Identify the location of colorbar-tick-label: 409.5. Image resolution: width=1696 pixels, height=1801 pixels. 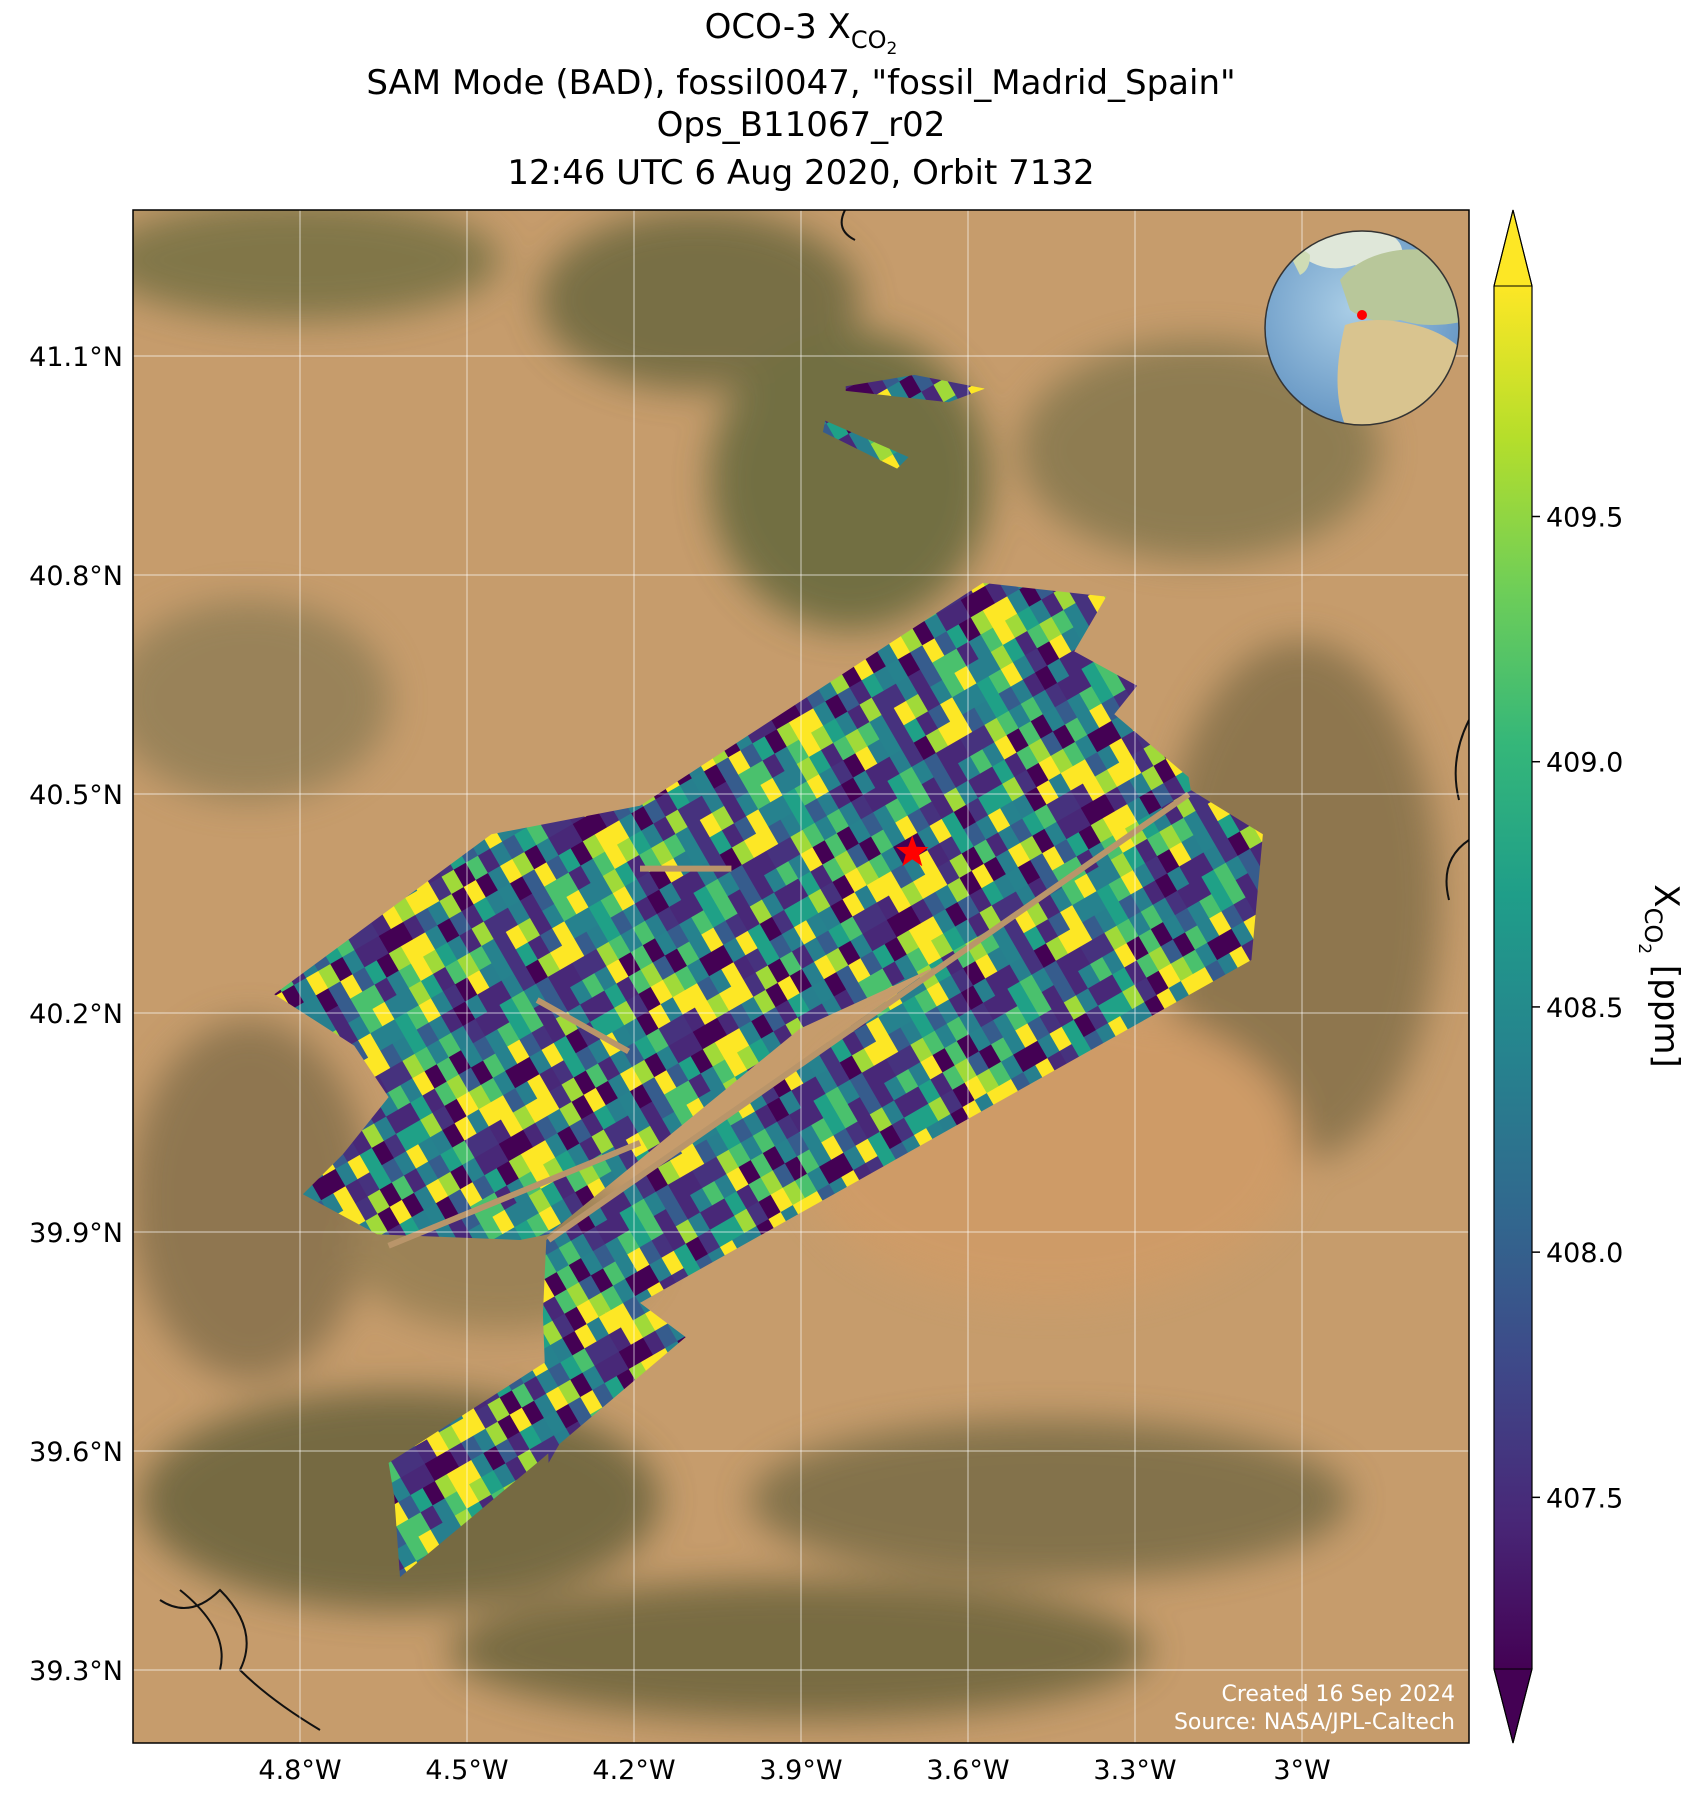
(1584, 518).